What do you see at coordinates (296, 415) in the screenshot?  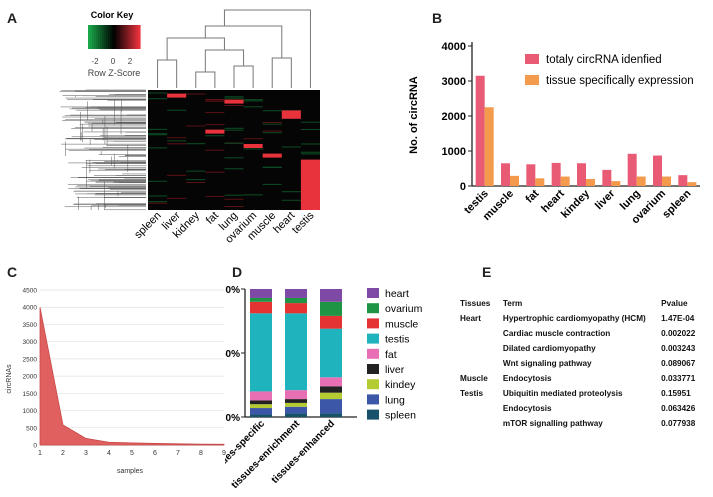 I see `stack-segment-spleen` at bounding box center [296, 415].